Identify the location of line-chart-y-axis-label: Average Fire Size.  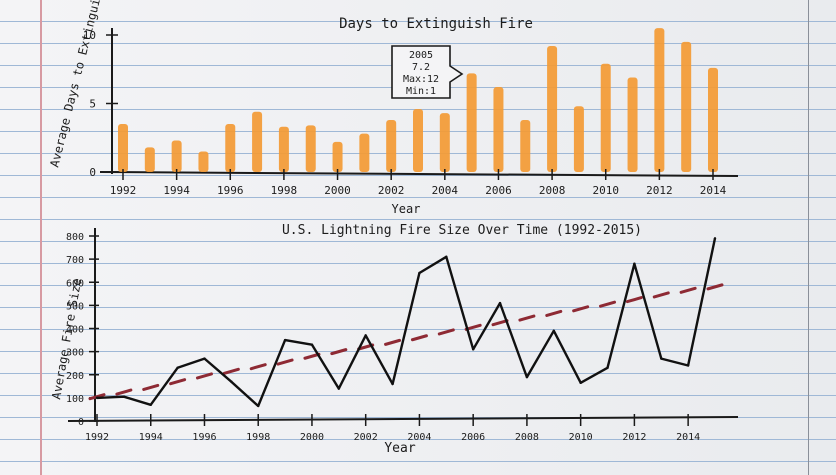
(66, 338).